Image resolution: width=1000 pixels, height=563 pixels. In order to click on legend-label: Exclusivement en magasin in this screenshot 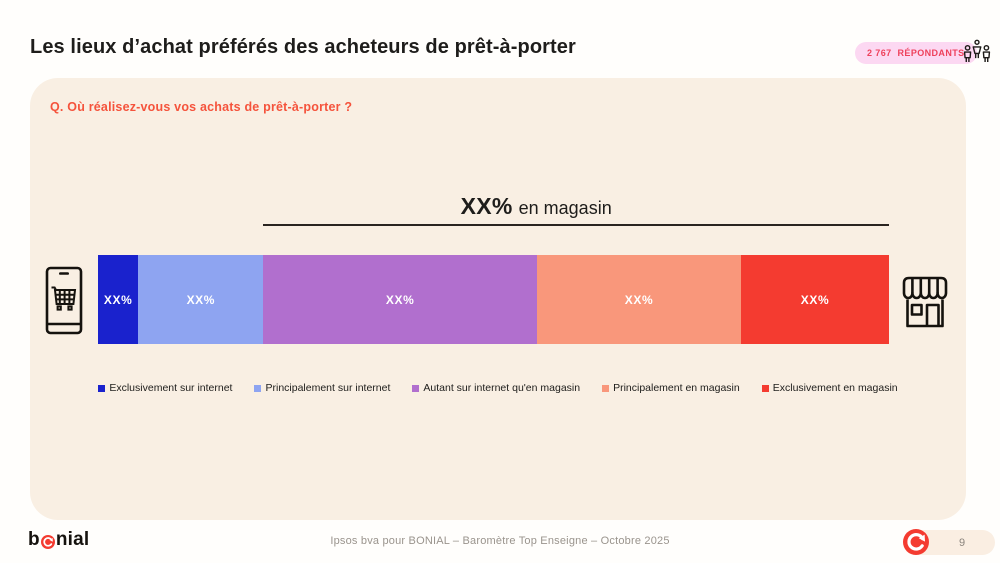, I will do `click(835, 388)`.